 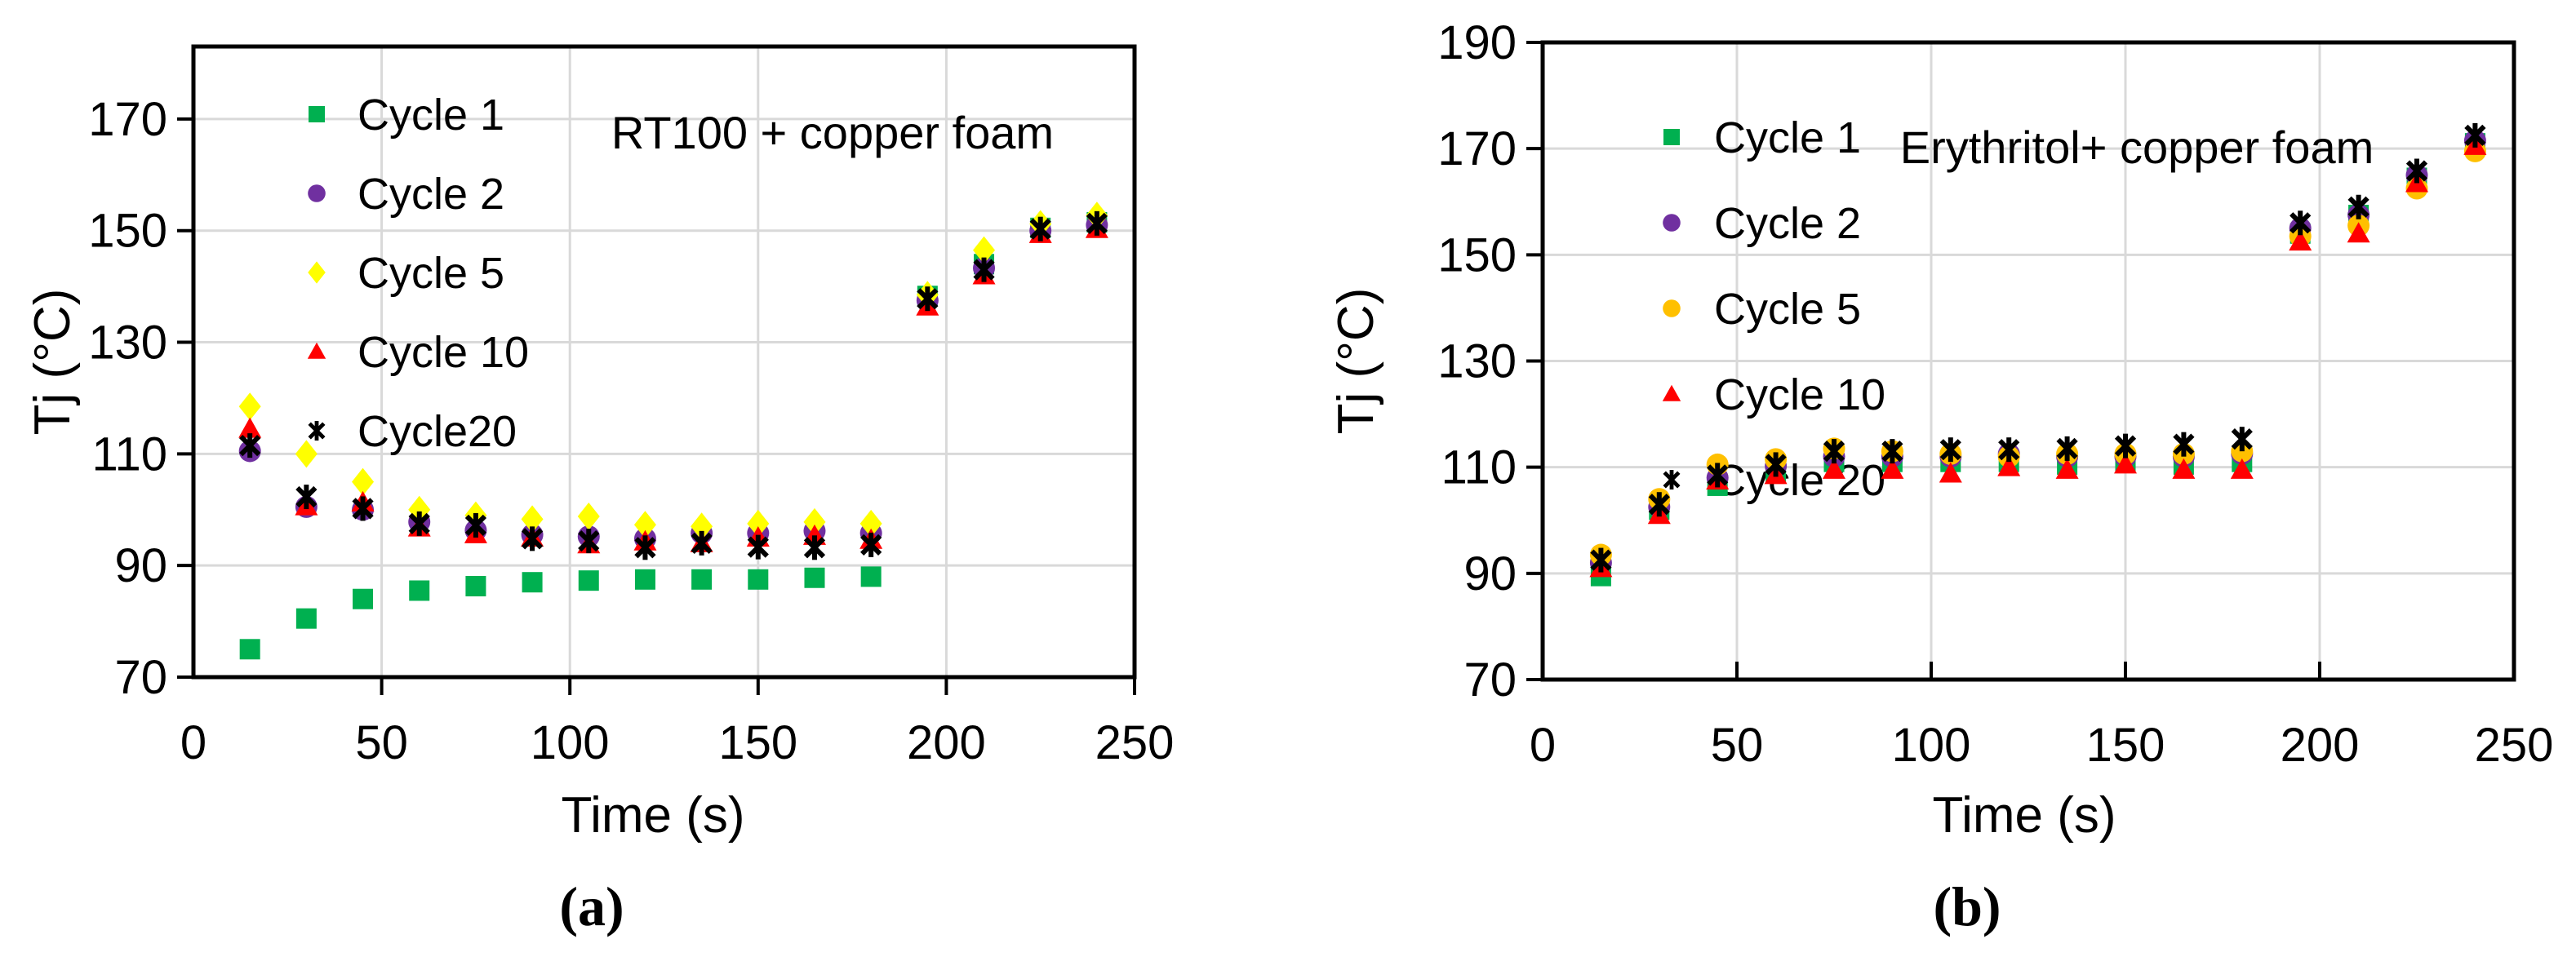 I want to click on legend-item-cycle20: Cycle20, so click(x=412, y=432).